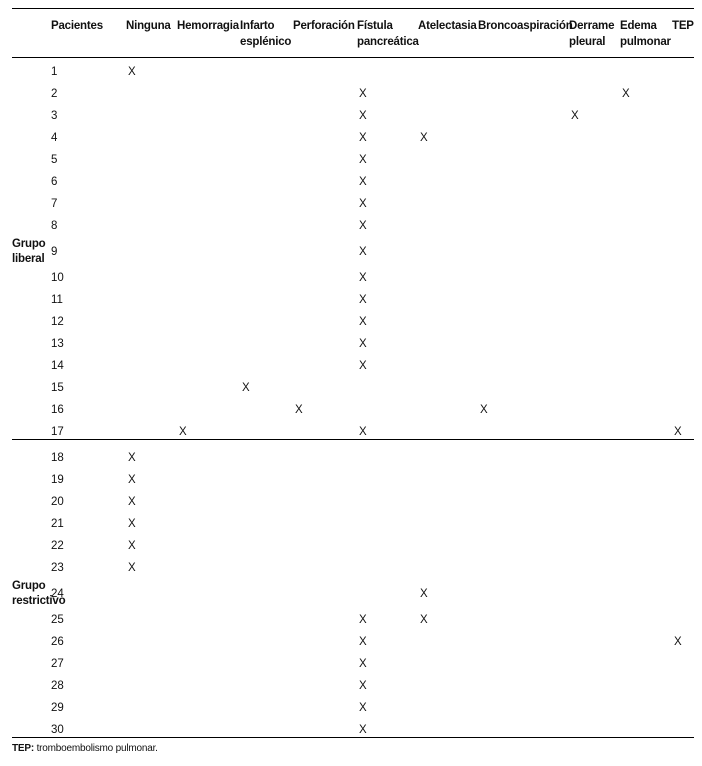 The width and height of the screenshot is (702, 766). I want to click on patient-number: 29, so click(57, 708).